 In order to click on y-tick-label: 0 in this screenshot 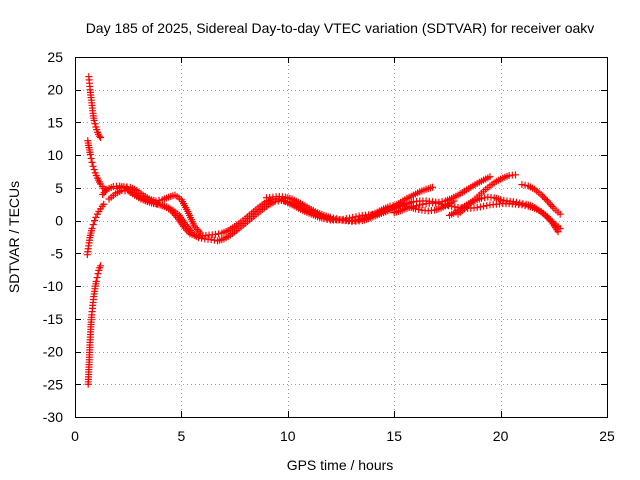, I will do `click(59, 221)`.